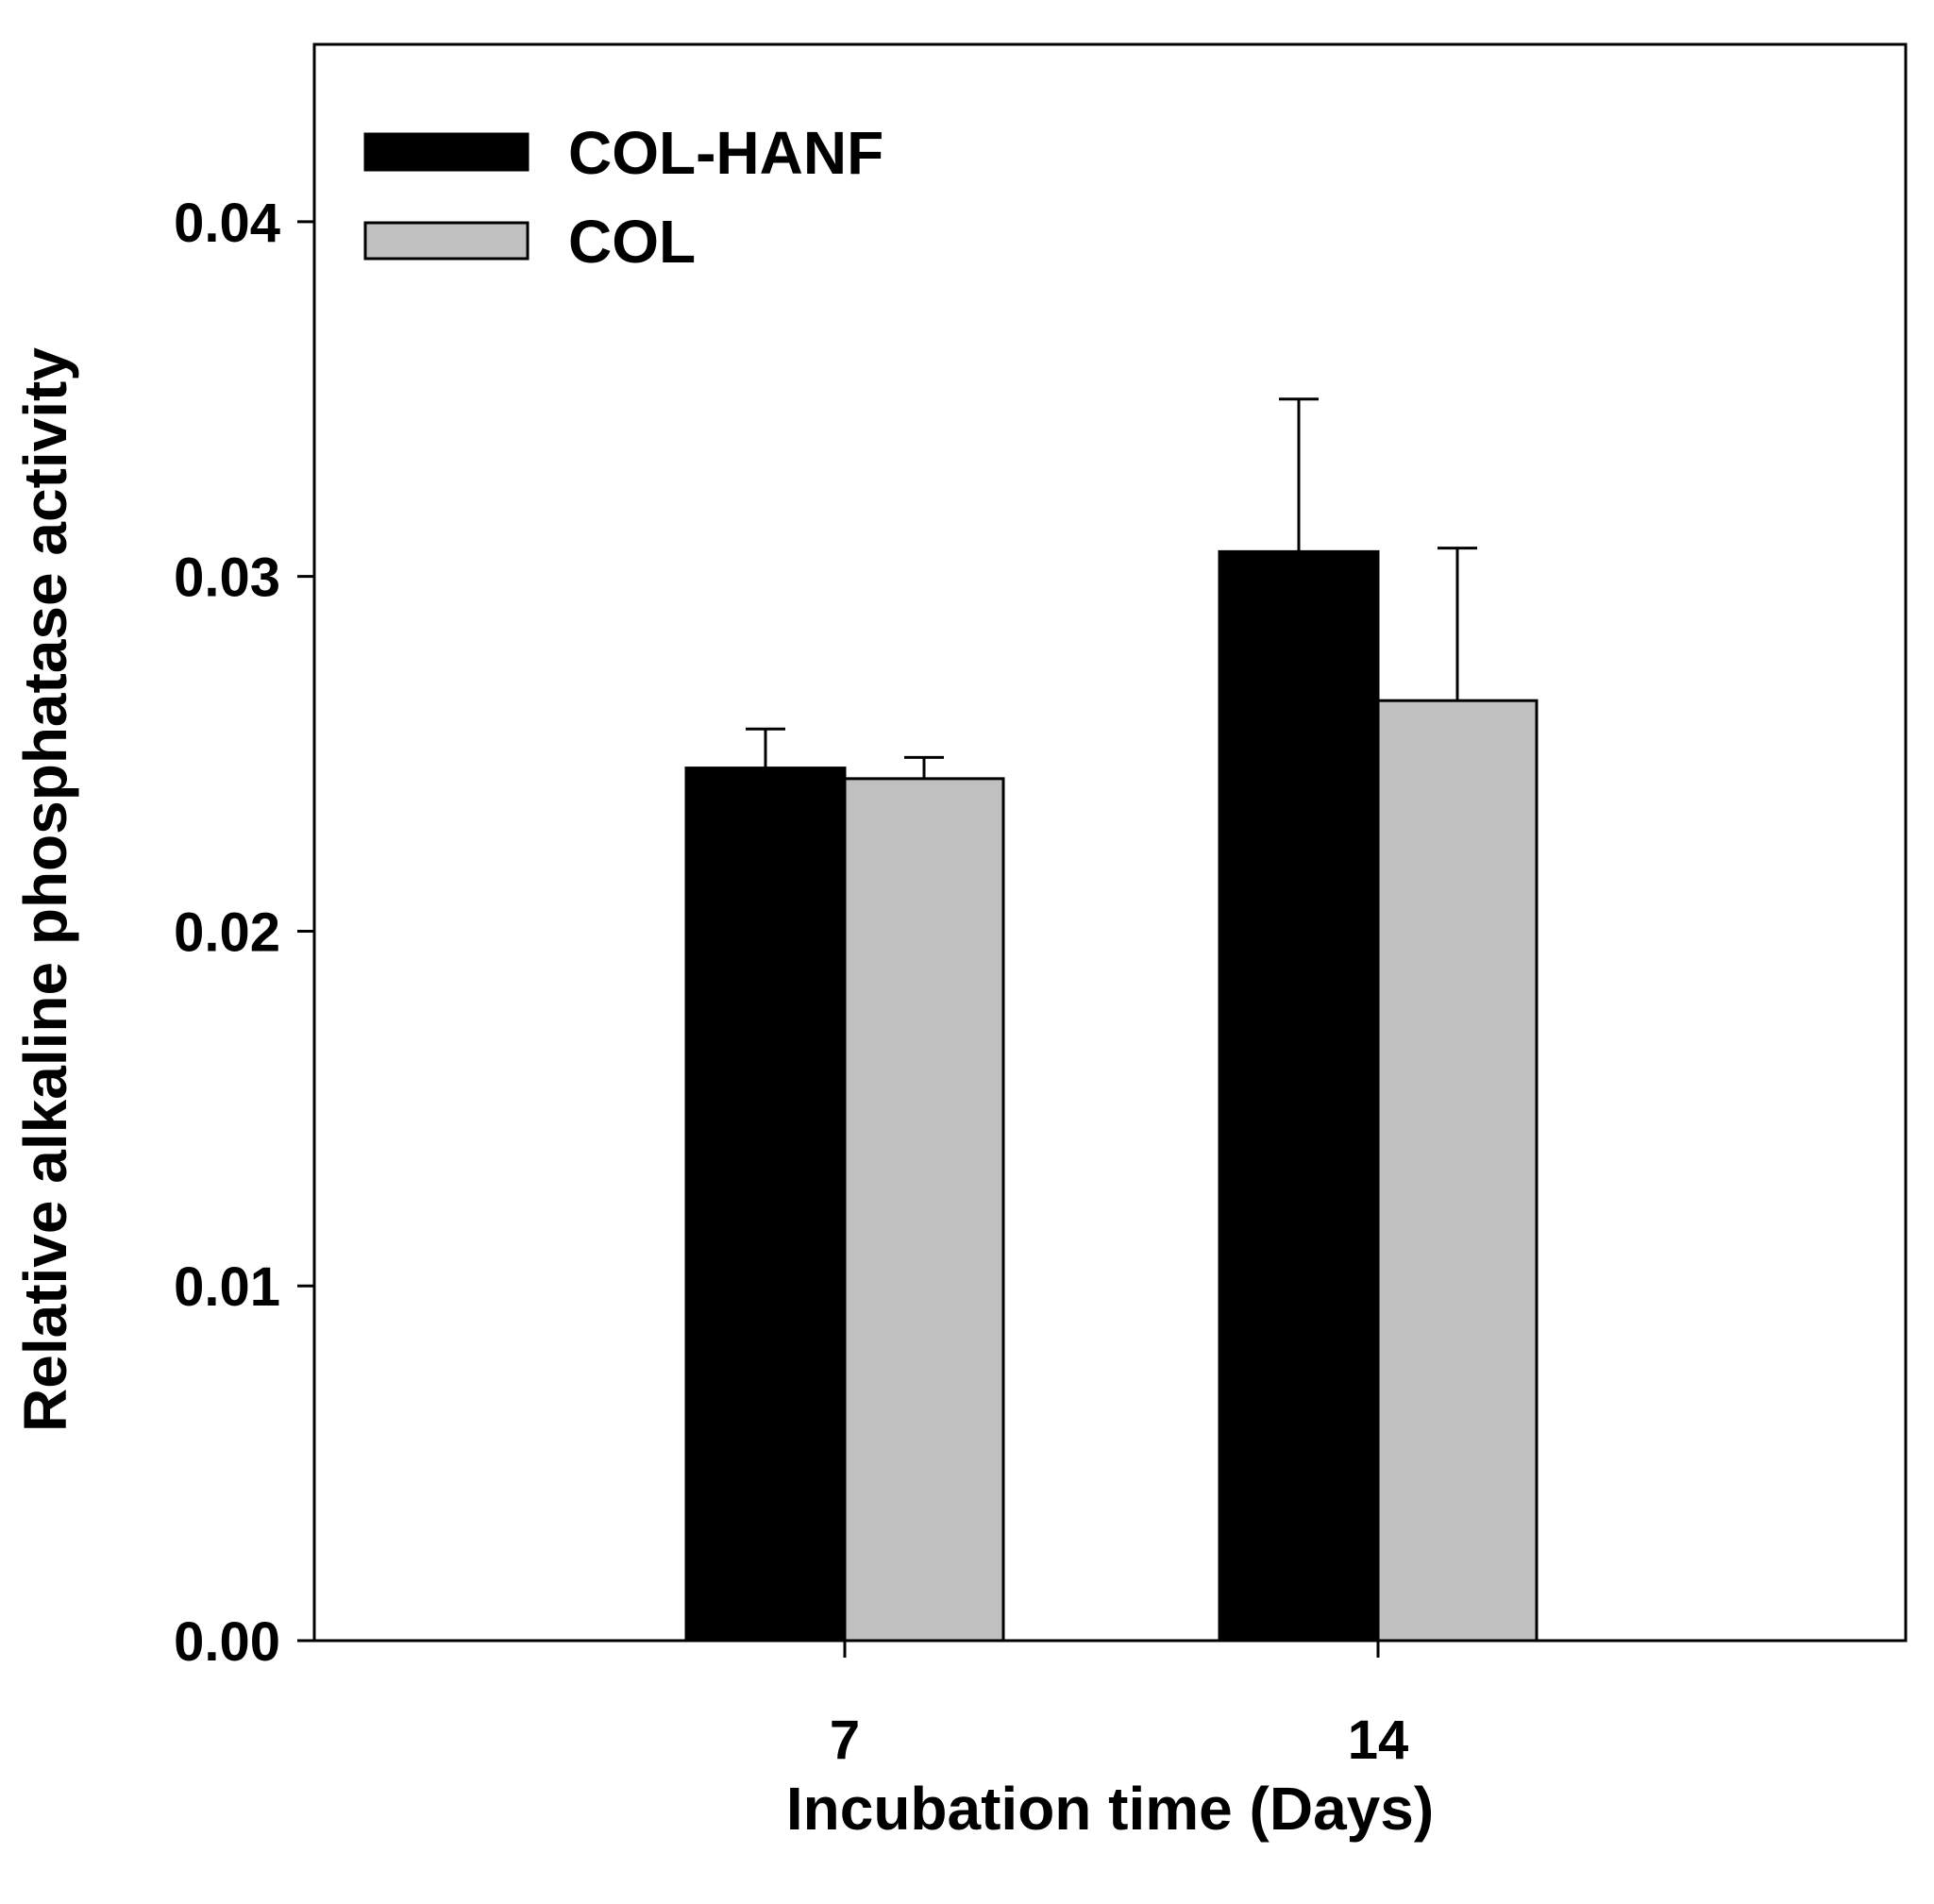  I want to click on legend-swatch-col-hanf, so click(446, 152).